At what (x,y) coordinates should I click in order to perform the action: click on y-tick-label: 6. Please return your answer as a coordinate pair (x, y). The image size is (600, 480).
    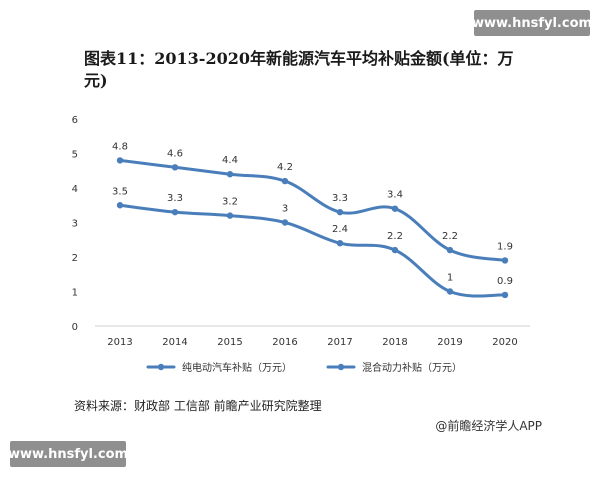
    Looking at the image, I should click on (75, 120).